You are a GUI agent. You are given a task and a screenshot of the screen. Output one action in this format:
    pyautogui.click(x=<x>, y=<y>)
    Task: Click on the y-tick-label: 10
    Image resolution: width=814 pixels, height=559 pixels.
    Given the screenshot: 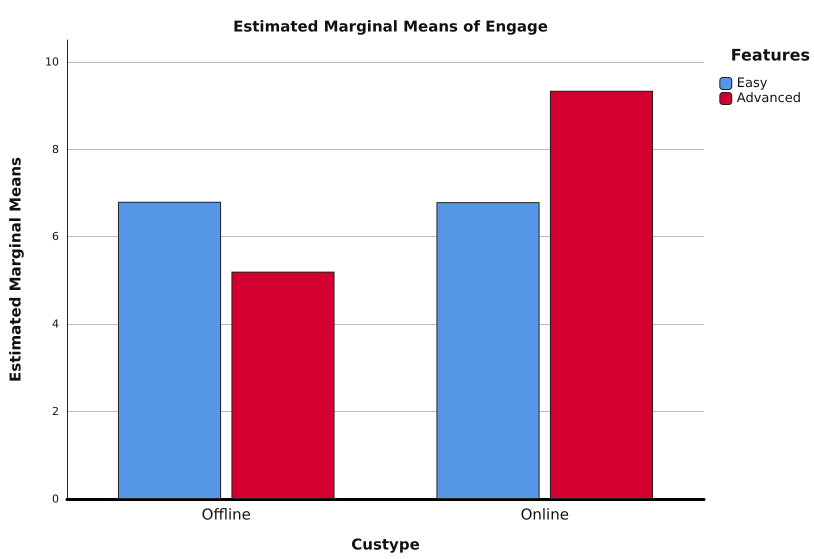 What is the action you would take?
    pyautogui.click(x=52, y=61)
    